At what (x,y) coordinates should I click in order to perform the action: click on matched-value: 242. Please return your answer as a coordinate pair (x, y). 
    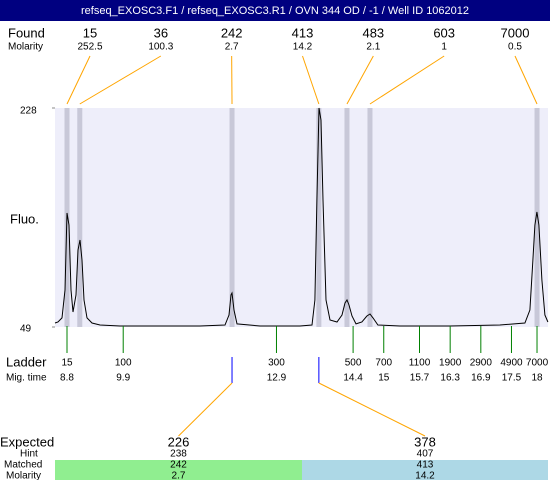
    Looking at the image, I should click on (178, 465).